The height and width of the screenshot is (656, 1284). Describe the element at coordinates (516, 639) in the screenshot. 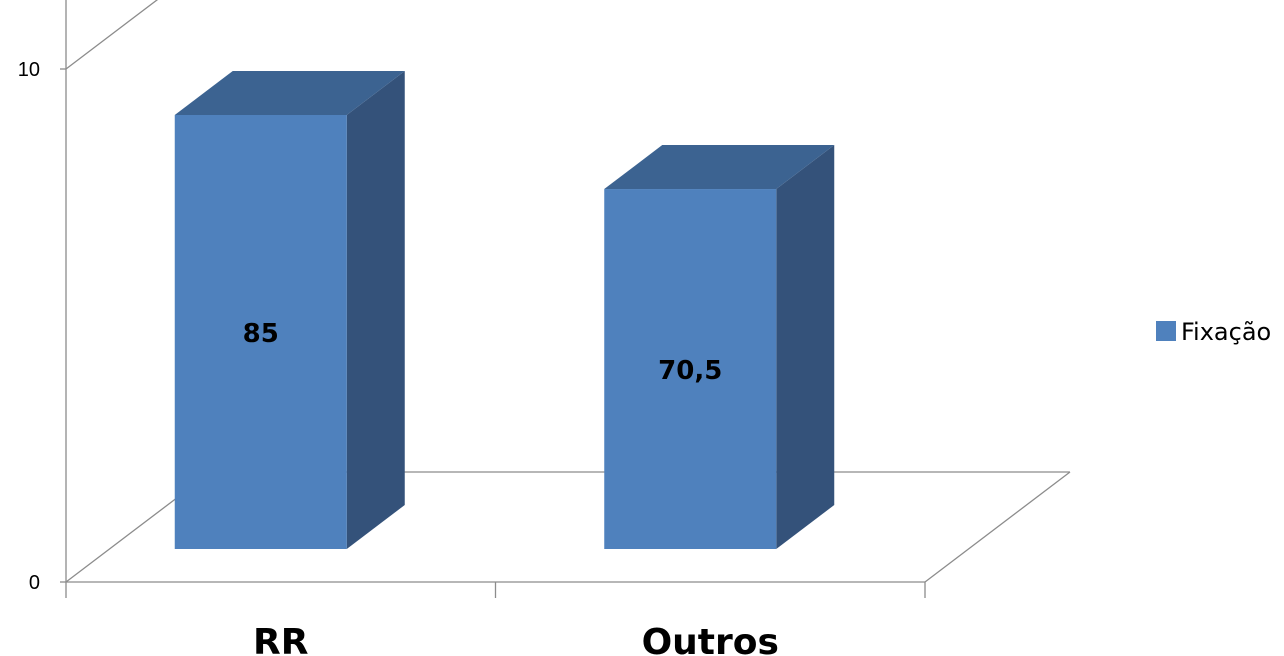

I see `x-axis-ticks: RR Outros` at that location.